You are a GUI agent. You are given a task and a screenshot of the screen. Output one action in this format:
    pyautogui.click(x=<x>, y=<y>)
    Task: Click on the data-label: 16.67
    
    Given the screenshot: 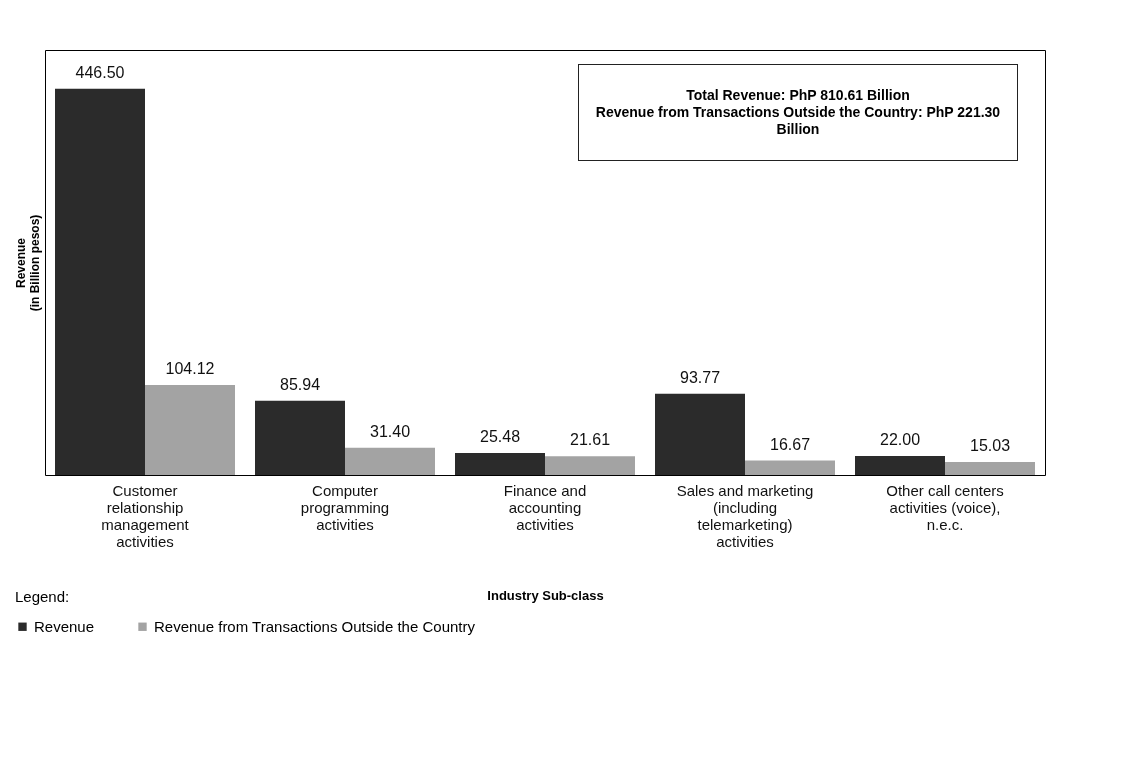 What is the action you would take?
    pyautogui.click(x=790, y=444)
    